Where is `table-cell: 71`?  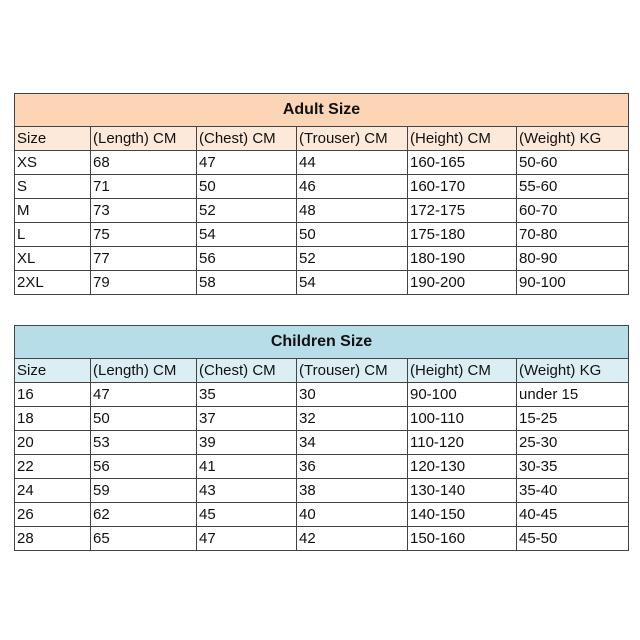 table-cell: 71 is located at coordinates (143, 186).